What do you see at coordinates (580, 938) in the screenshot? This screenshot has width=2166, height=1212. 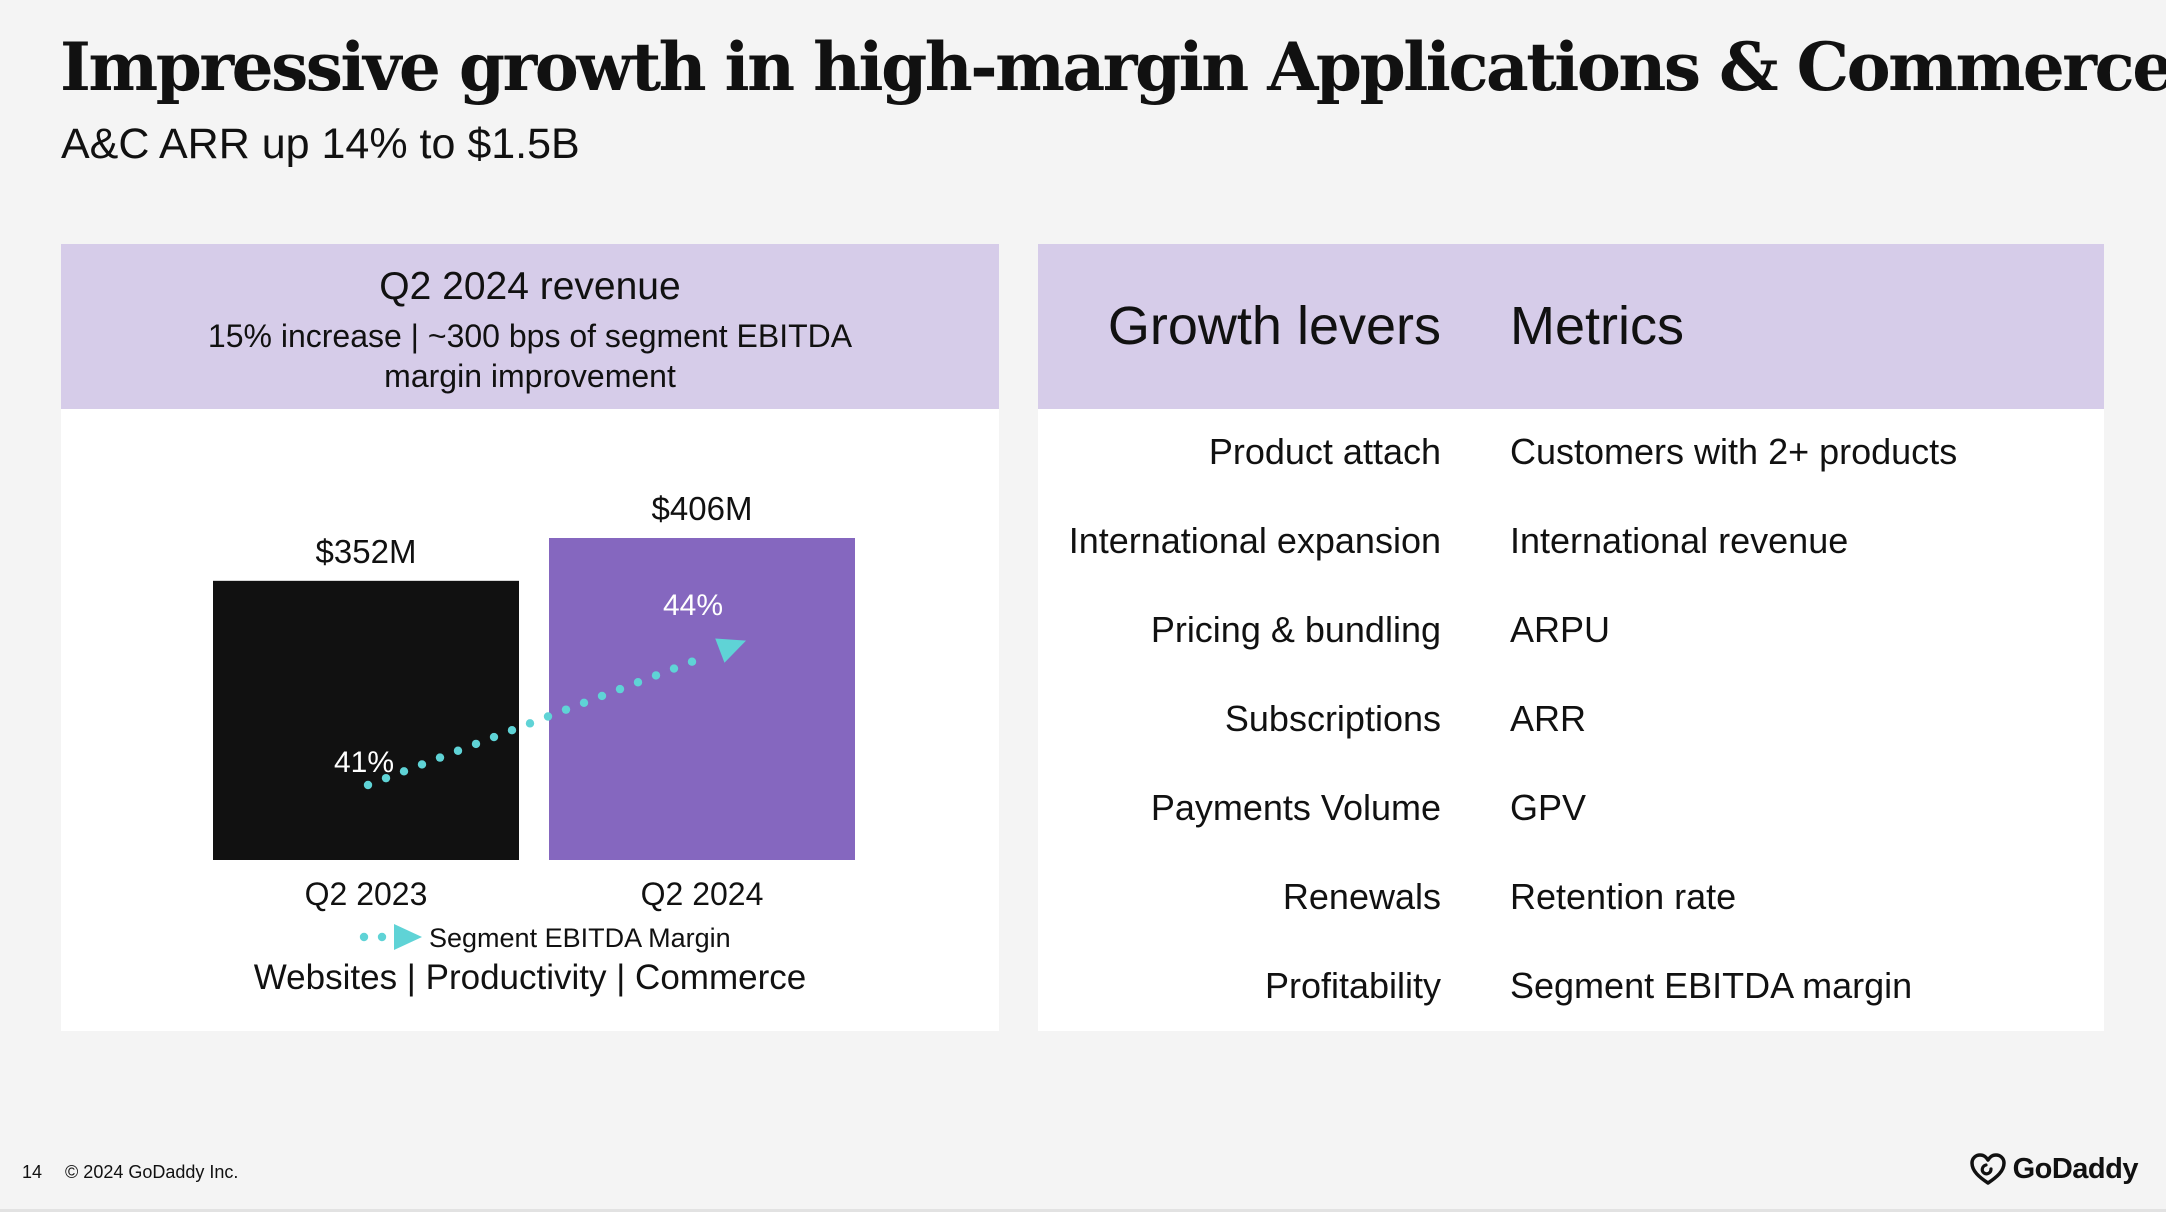 I see `legend-label: Segment EBITDA Margin` at bounding box center [580, 938].